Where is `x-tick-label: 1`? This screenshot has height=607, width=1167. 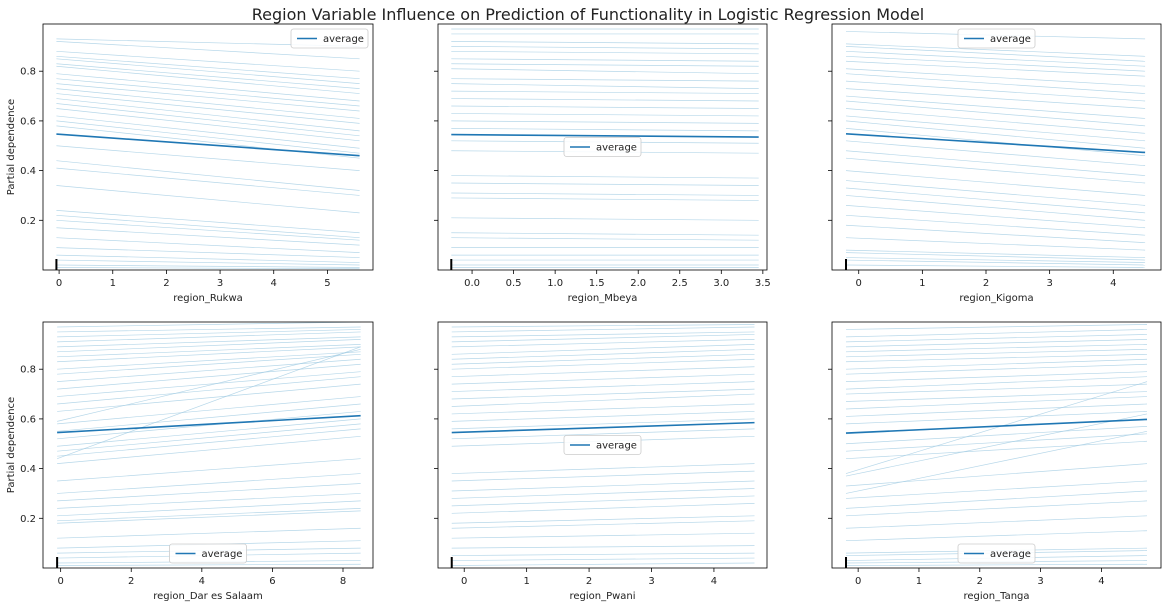 x-tick-label: 1 is located at coordinates (526, 581).